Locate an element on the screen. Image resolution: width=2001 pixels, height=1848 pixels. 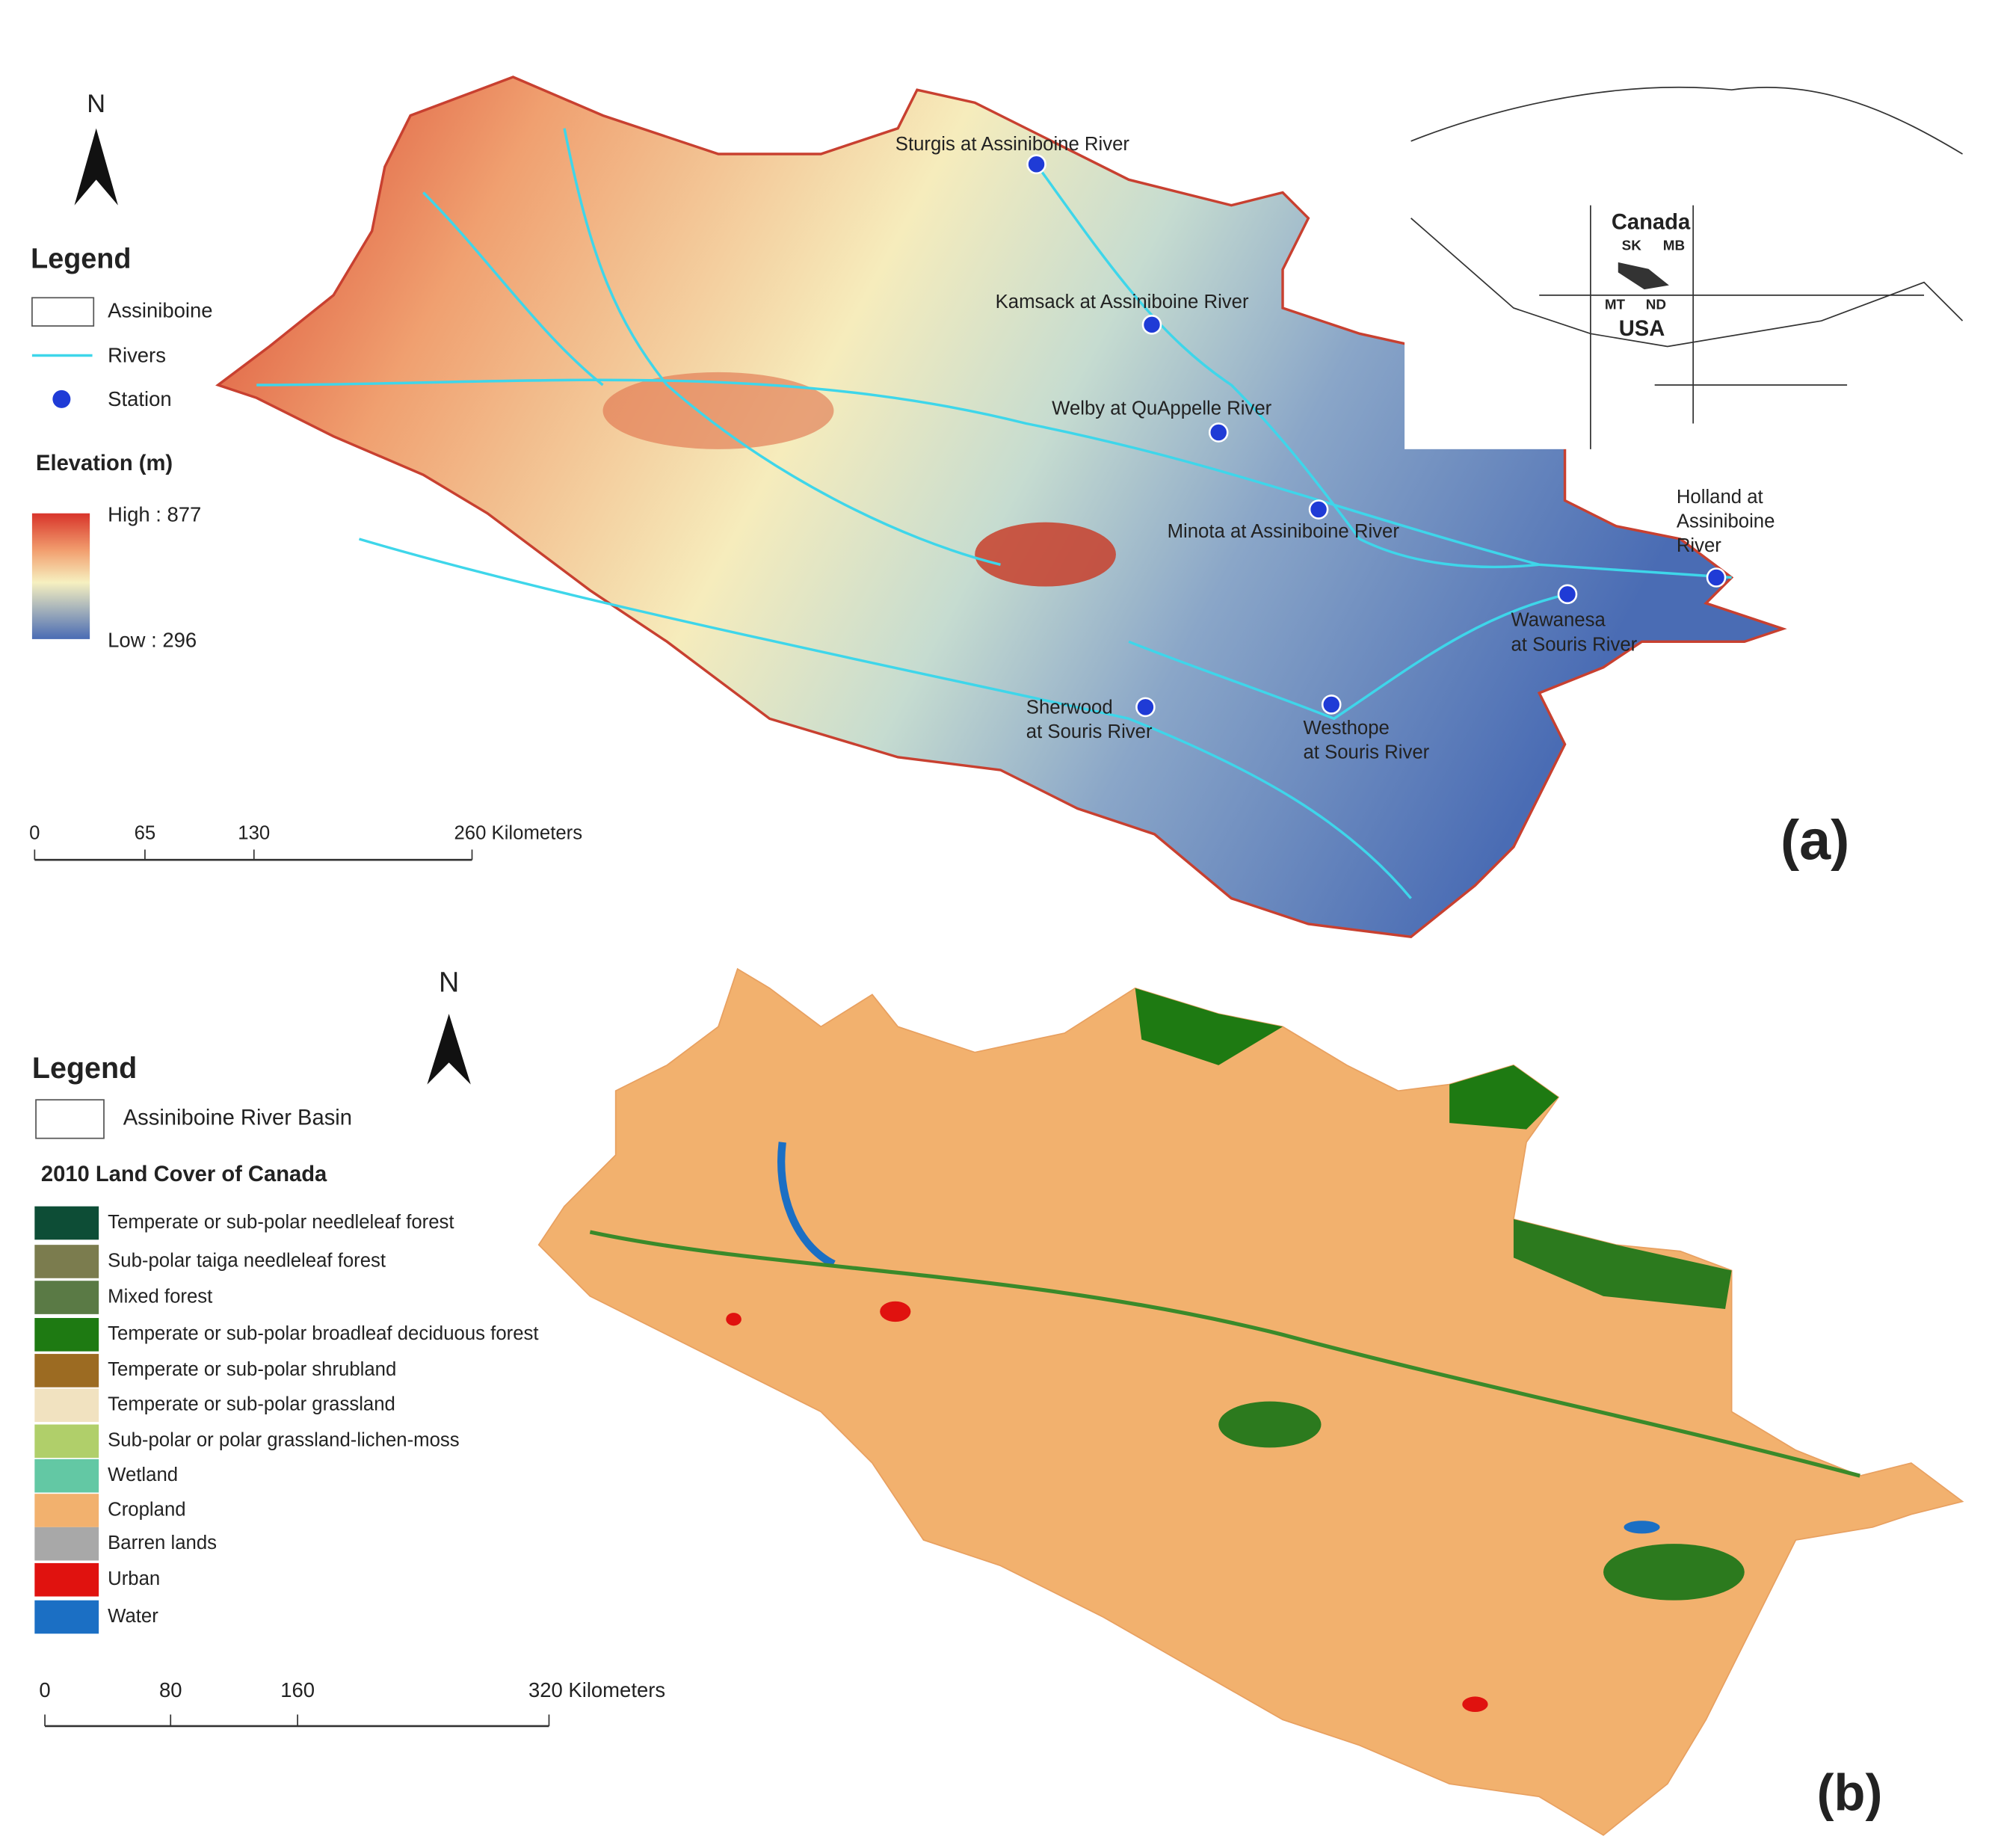
legend-item: Barren lands is located at coordinates (163, 1543).